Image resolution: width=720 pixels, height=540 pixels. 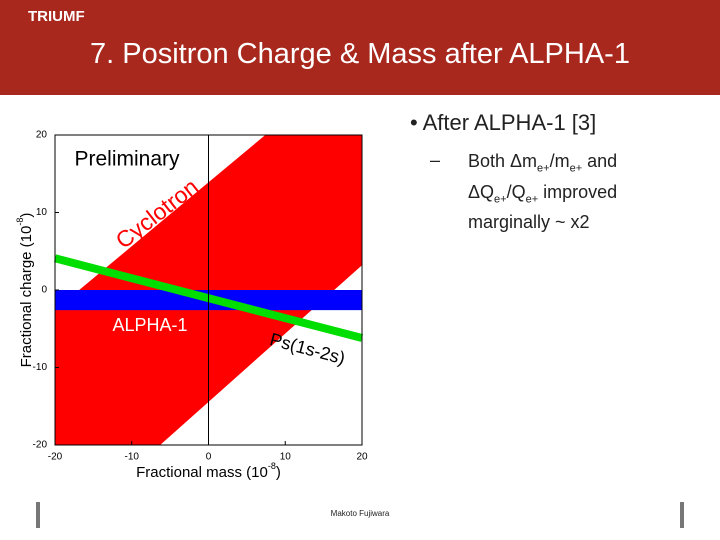 I want to click on slide-title: 7. Positron Charge & Mass after ALPHA-1, so click(x=360, y=54).